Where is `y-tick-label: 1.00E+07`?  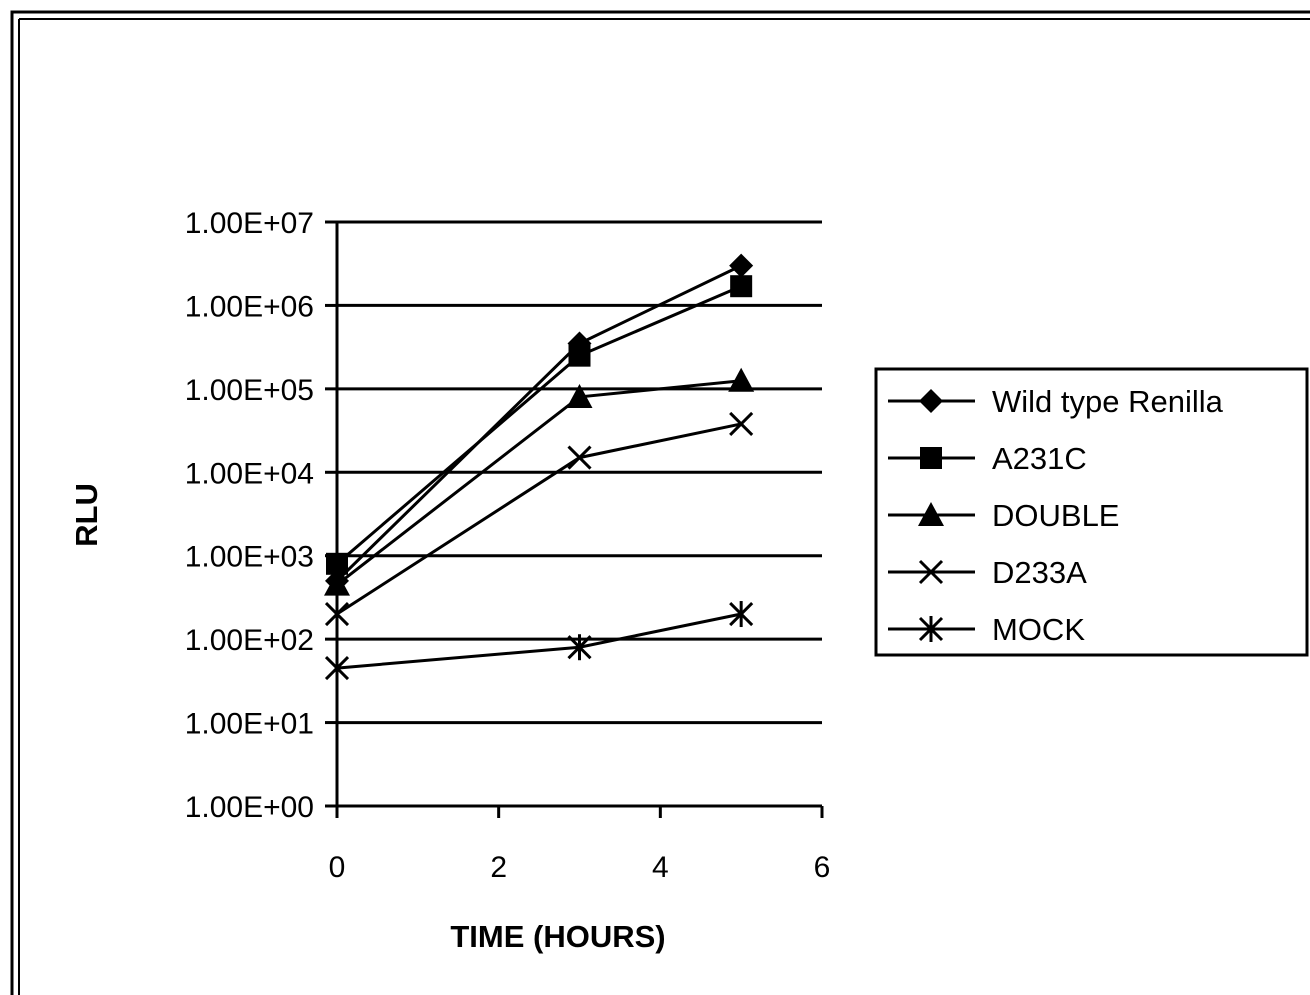
y-tick-label: 1.00E+07 is located at coordinates (249, 223).